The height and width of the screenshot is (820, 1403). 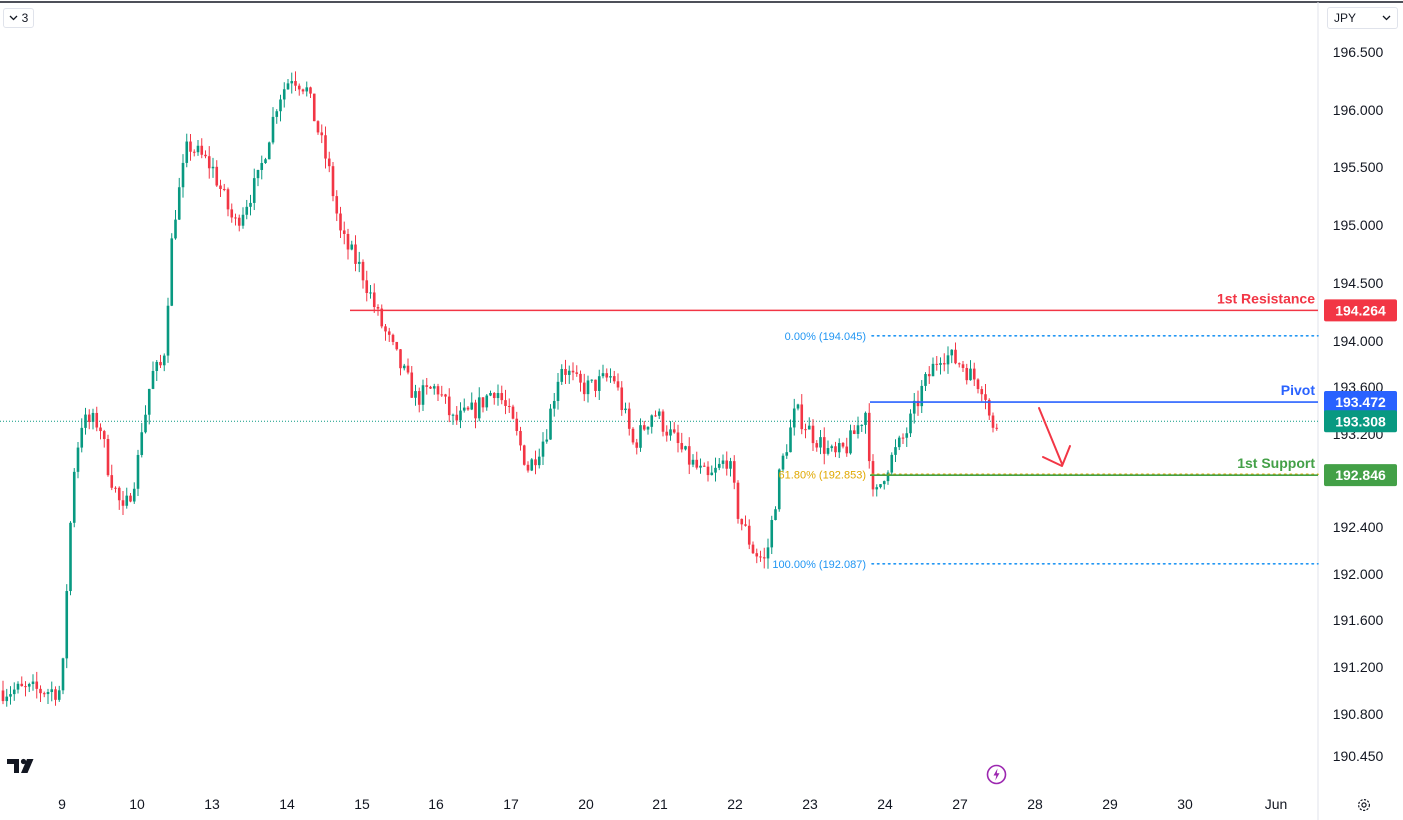 I want to click on currency-selector: JPY, so click(x=1362, y=18).